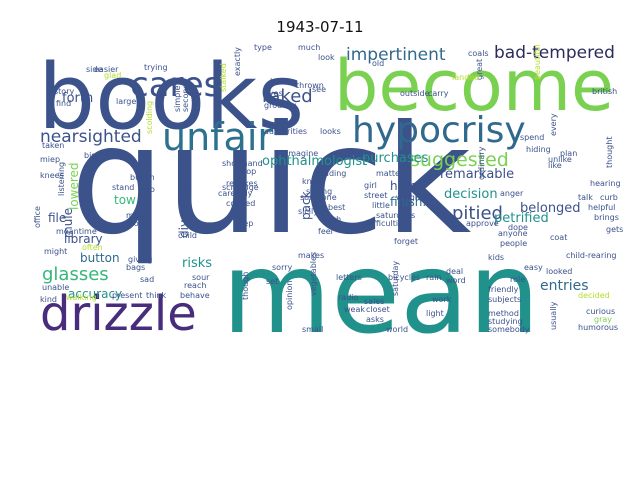  Describe the element at coordinates (197, 263) in the screenshot. I see `cloud-word: risks` at that location.